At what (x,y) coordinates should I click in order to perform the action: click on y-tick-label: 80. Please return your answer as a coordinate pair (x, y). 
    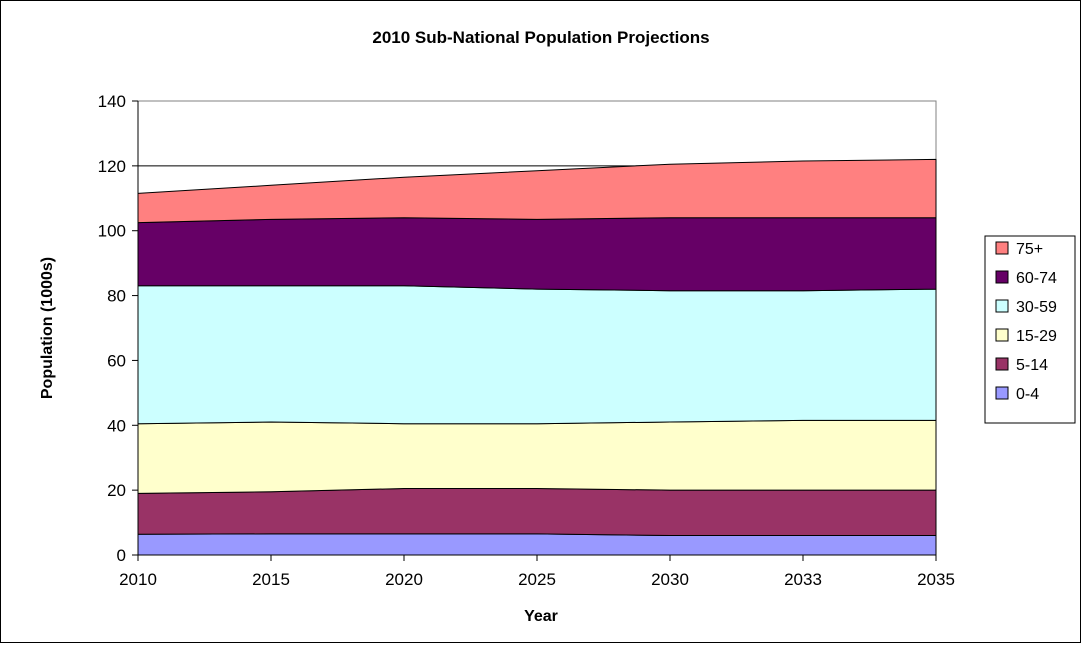
    Looking at the image, I should click on (116, 296).